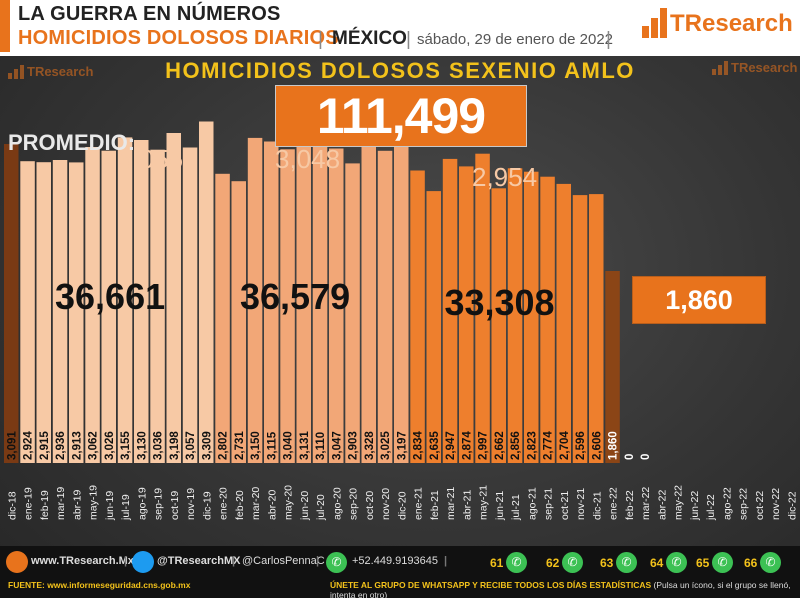 Image resolution: width=800 pixels, height=598 pixels. Describe the element at coordinates (17, 562) in the screenshot. I see `web-icon` at that location.